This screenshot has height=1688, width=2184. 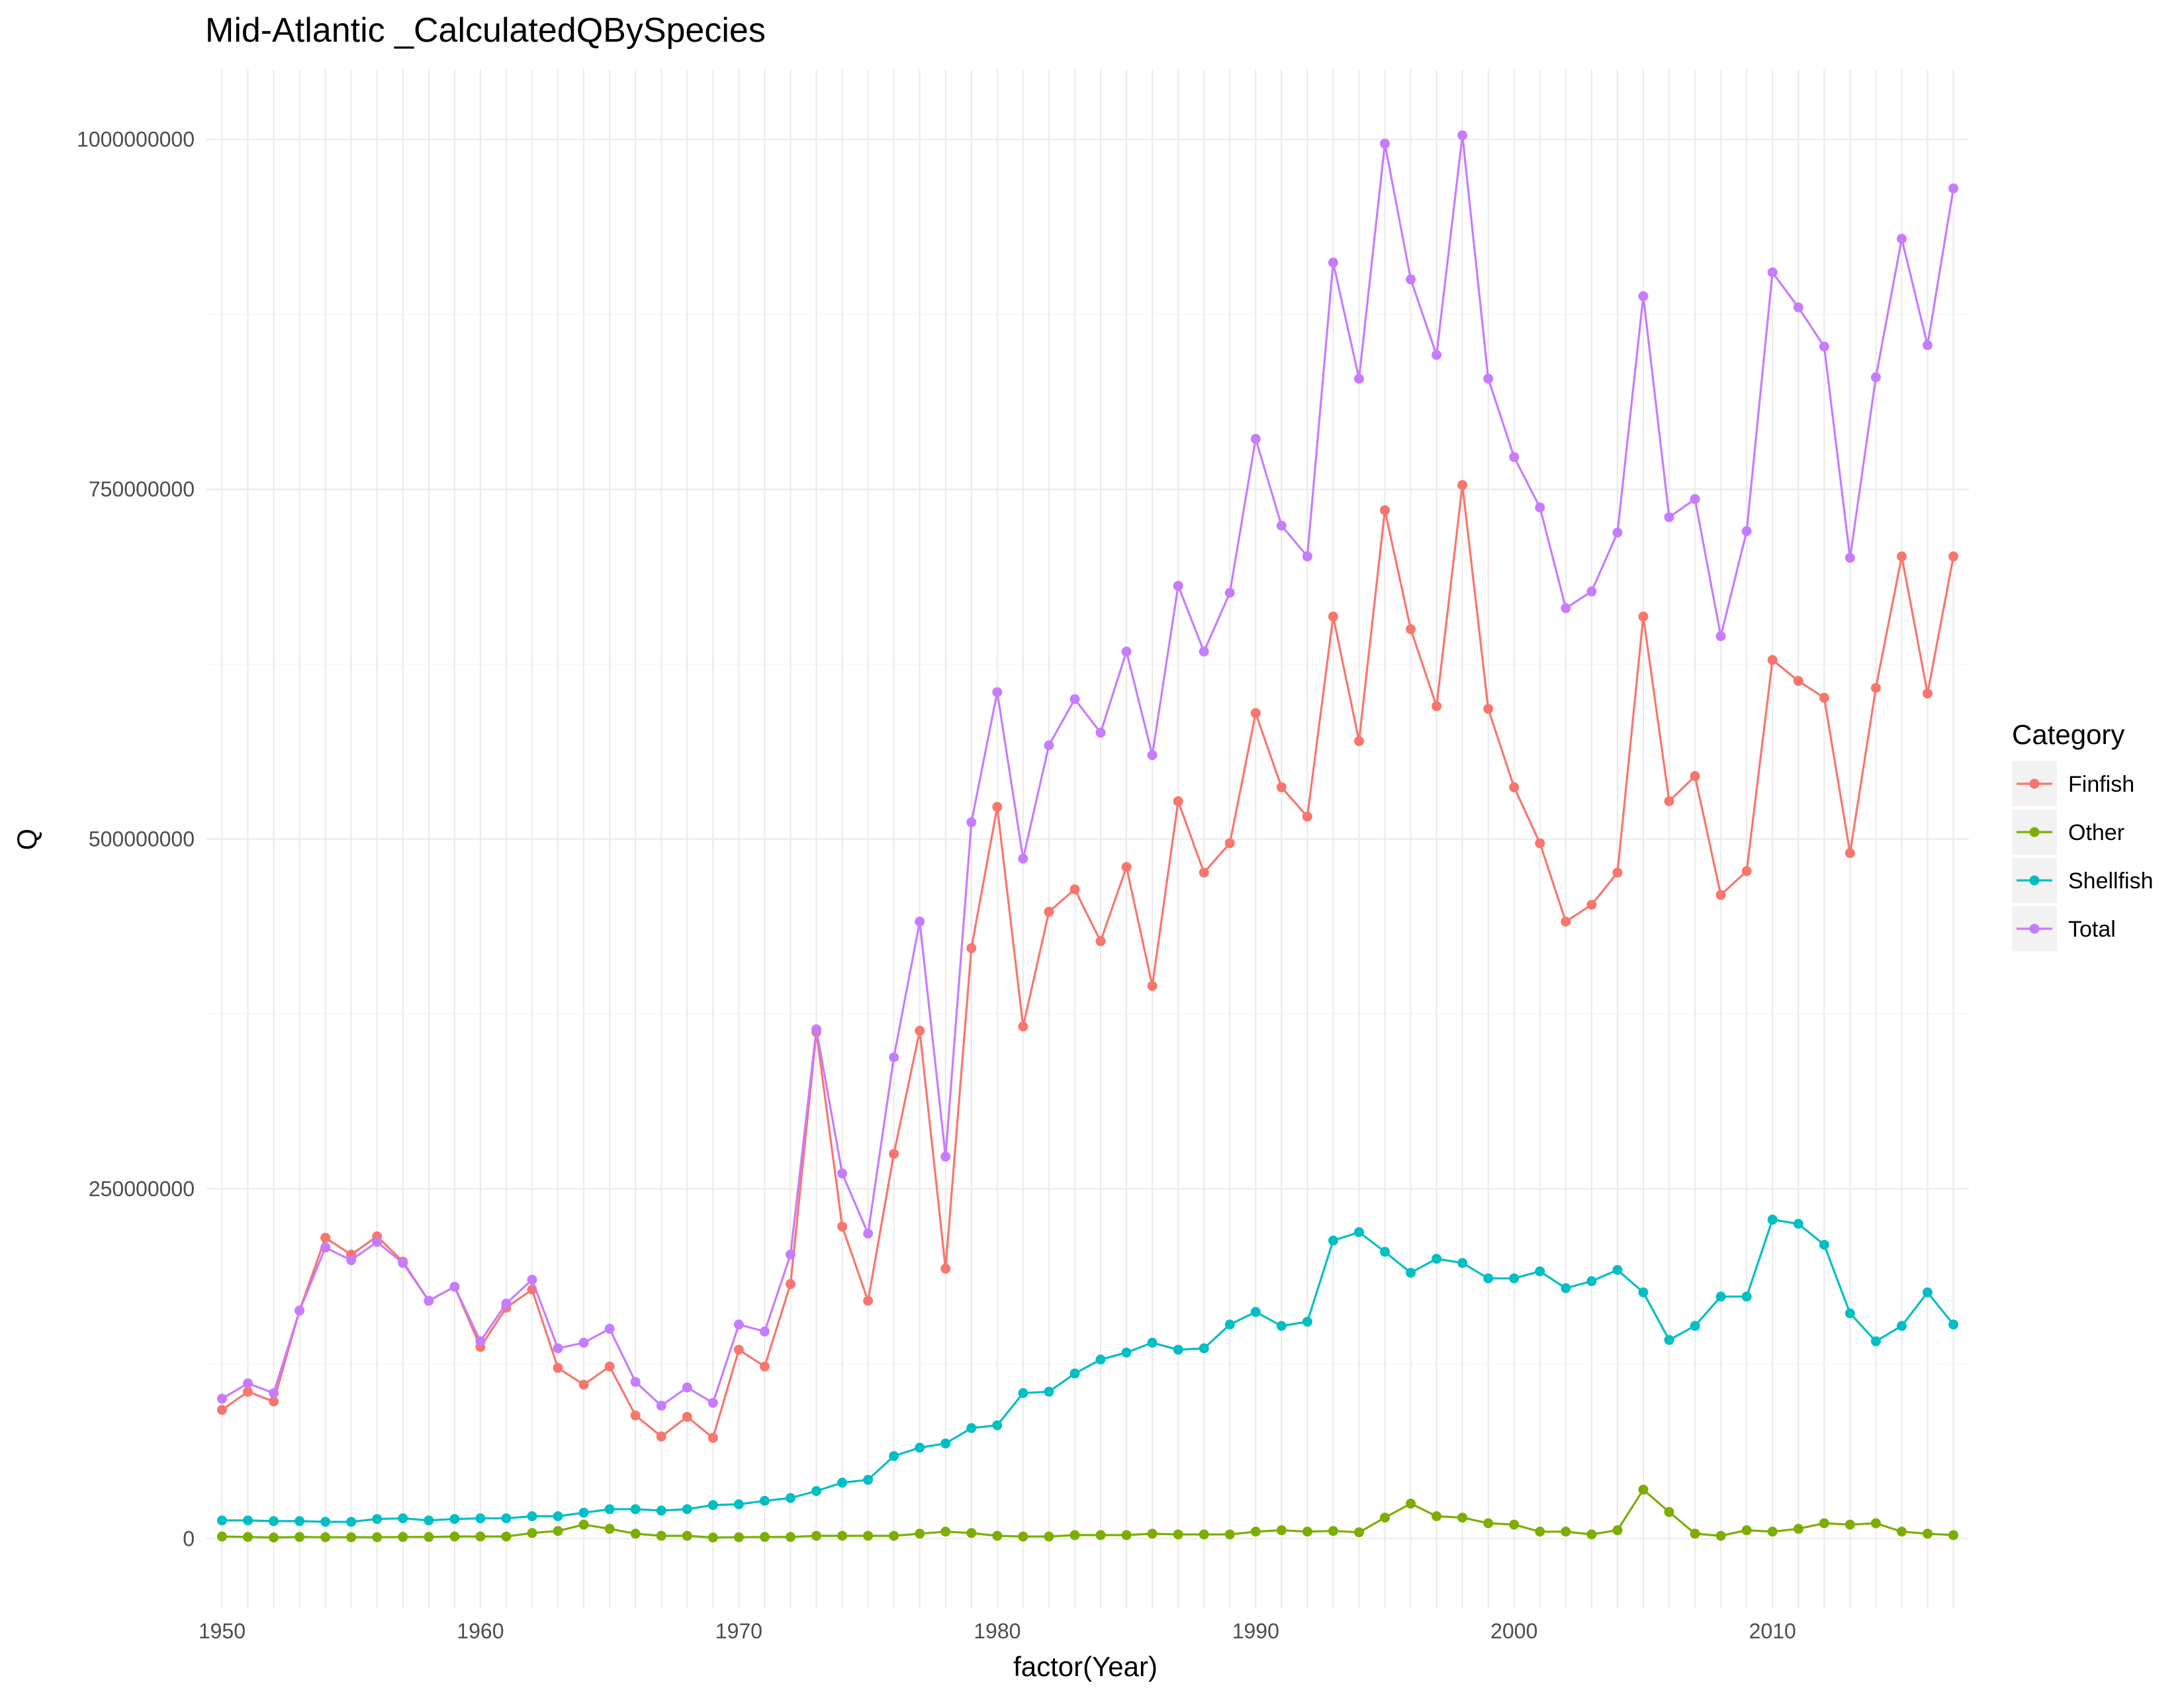 What do you see at coordinates (2073, 783) in the screenshot?
I see `legend-item-finfish: Finfish` at bounding box center [2073, 783].